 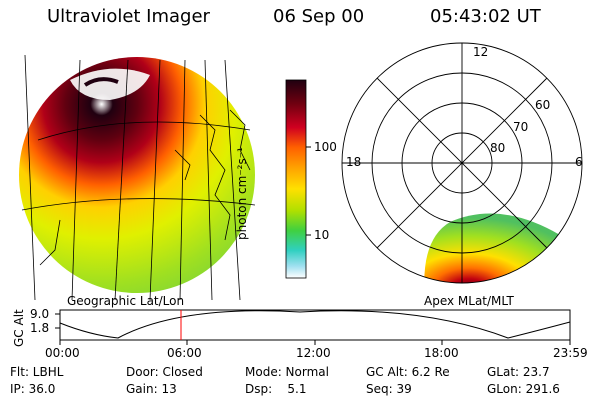 What do you see at coordinates (354, 162) in the screenshot?
I see `mlt-label-18: 18` at bounding box center [354, 162].